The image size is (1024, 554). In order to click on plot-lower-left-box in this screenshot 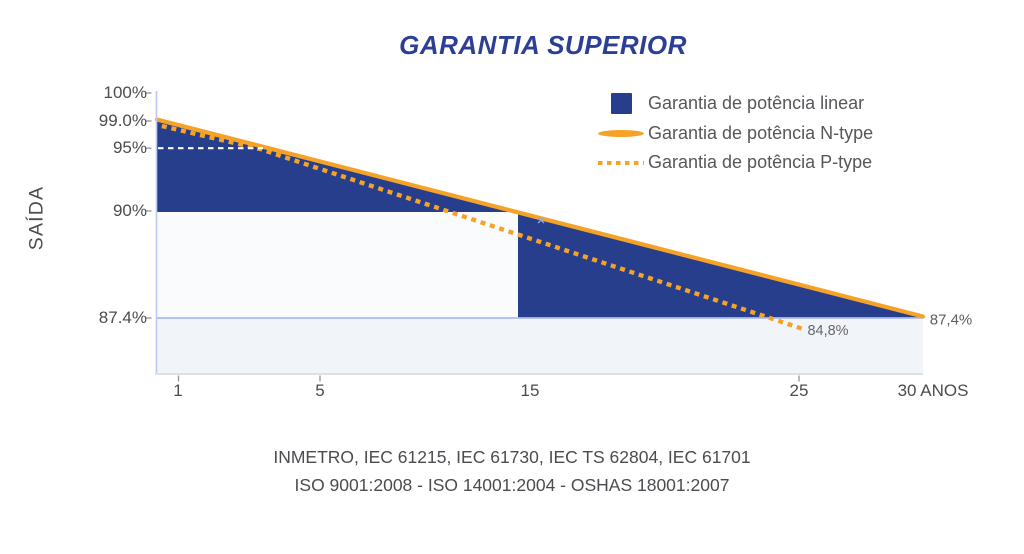, I will do `click(337, 265)`.